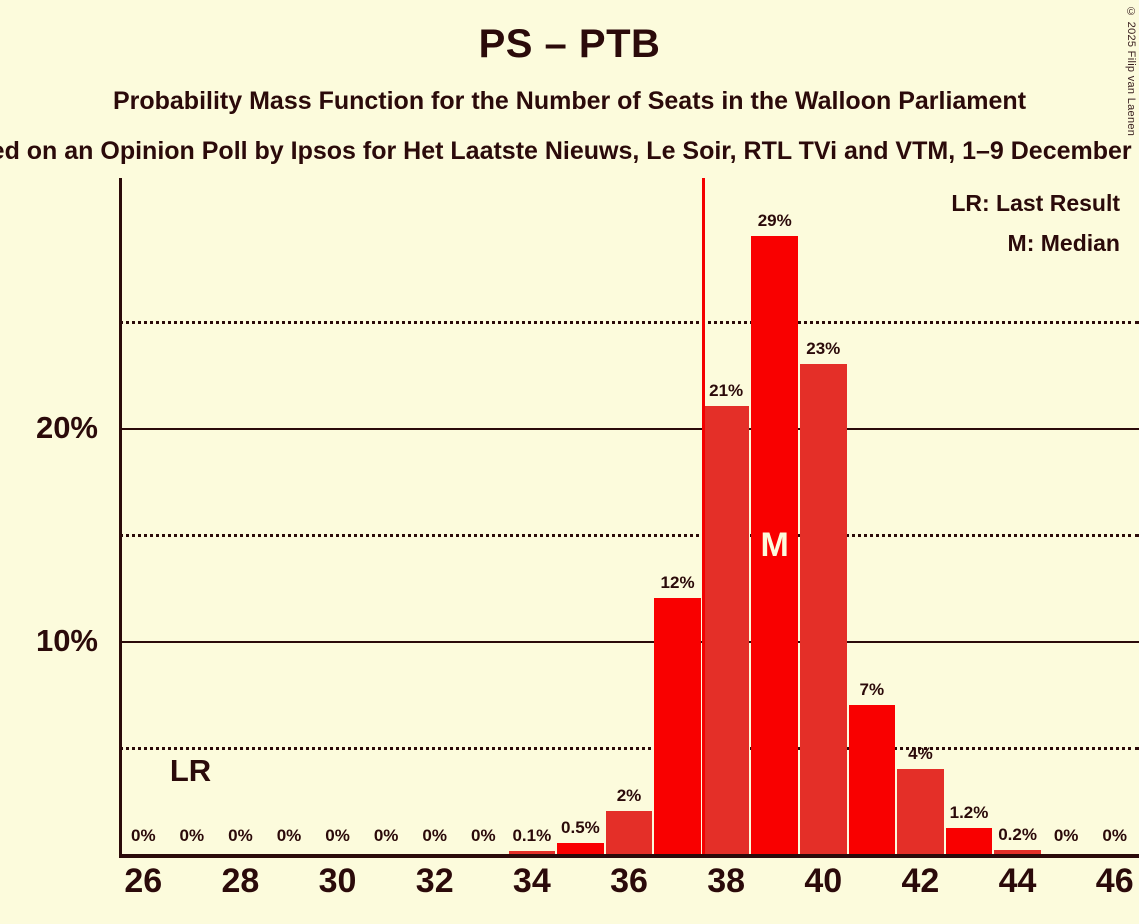 This screenshot has height=924, width=1139. Describe the element at coordinates (66, 427) in the screenshot. I see `y-tick-label: 20%` at that location.